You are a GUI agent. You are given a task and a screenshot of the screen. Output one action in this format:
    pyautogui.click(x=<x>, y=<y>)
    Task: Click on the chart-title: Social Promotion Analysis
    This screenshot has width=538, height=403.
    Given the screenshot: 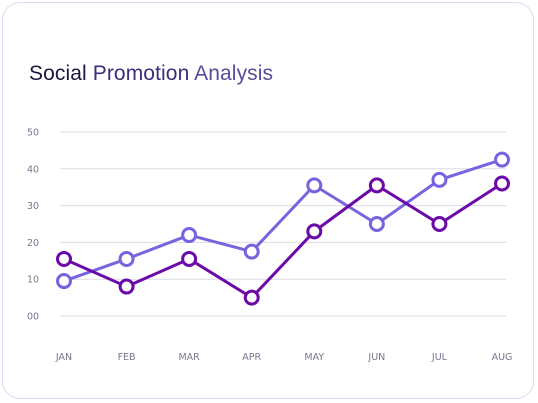 What is the action you would take?
    pyautogui.click(x=151, y=74)
    